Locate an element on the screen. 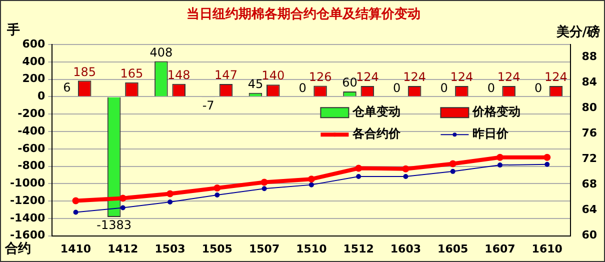 Image resolution: width=605 pixels, height=262 pixels. y-tick-label: -1200 is located at coordinates (28, 200).